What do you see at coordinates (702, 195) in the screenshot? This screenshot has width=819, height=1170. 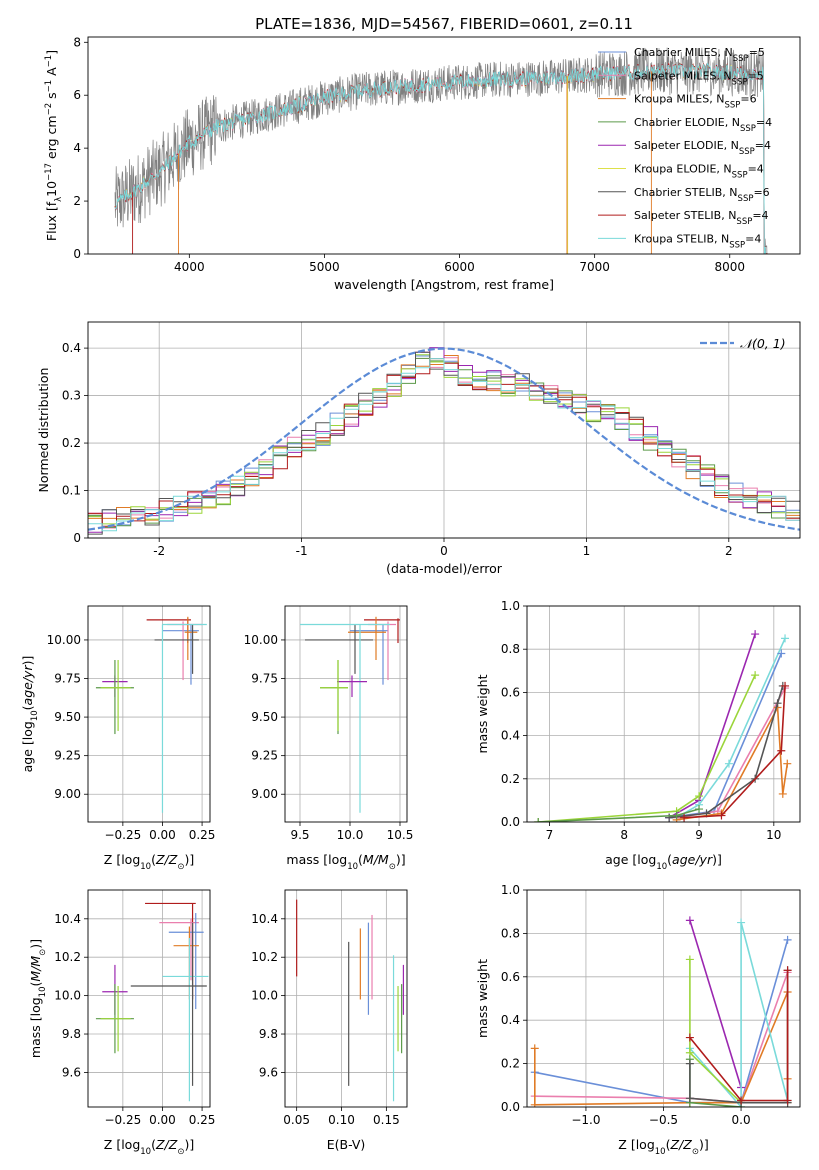 I see `legend-label: Chabrier STELIB, NSSP=6` at bounding box center [702, 195].